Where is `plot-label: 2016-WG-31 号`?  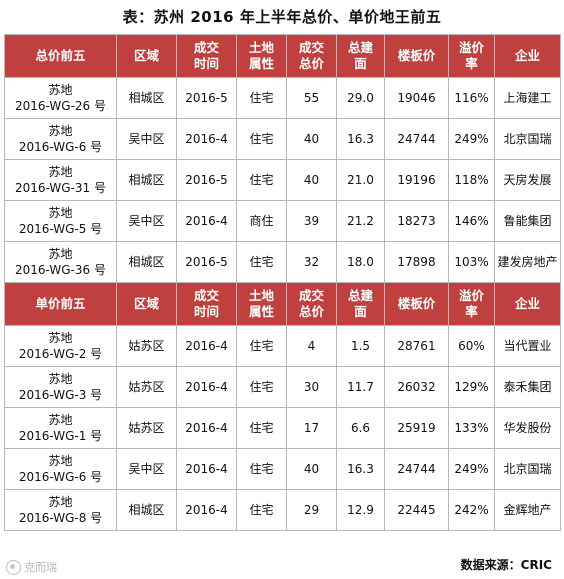 plot-label: 2016-WG-31 号 is located at coordinates (60, 188).